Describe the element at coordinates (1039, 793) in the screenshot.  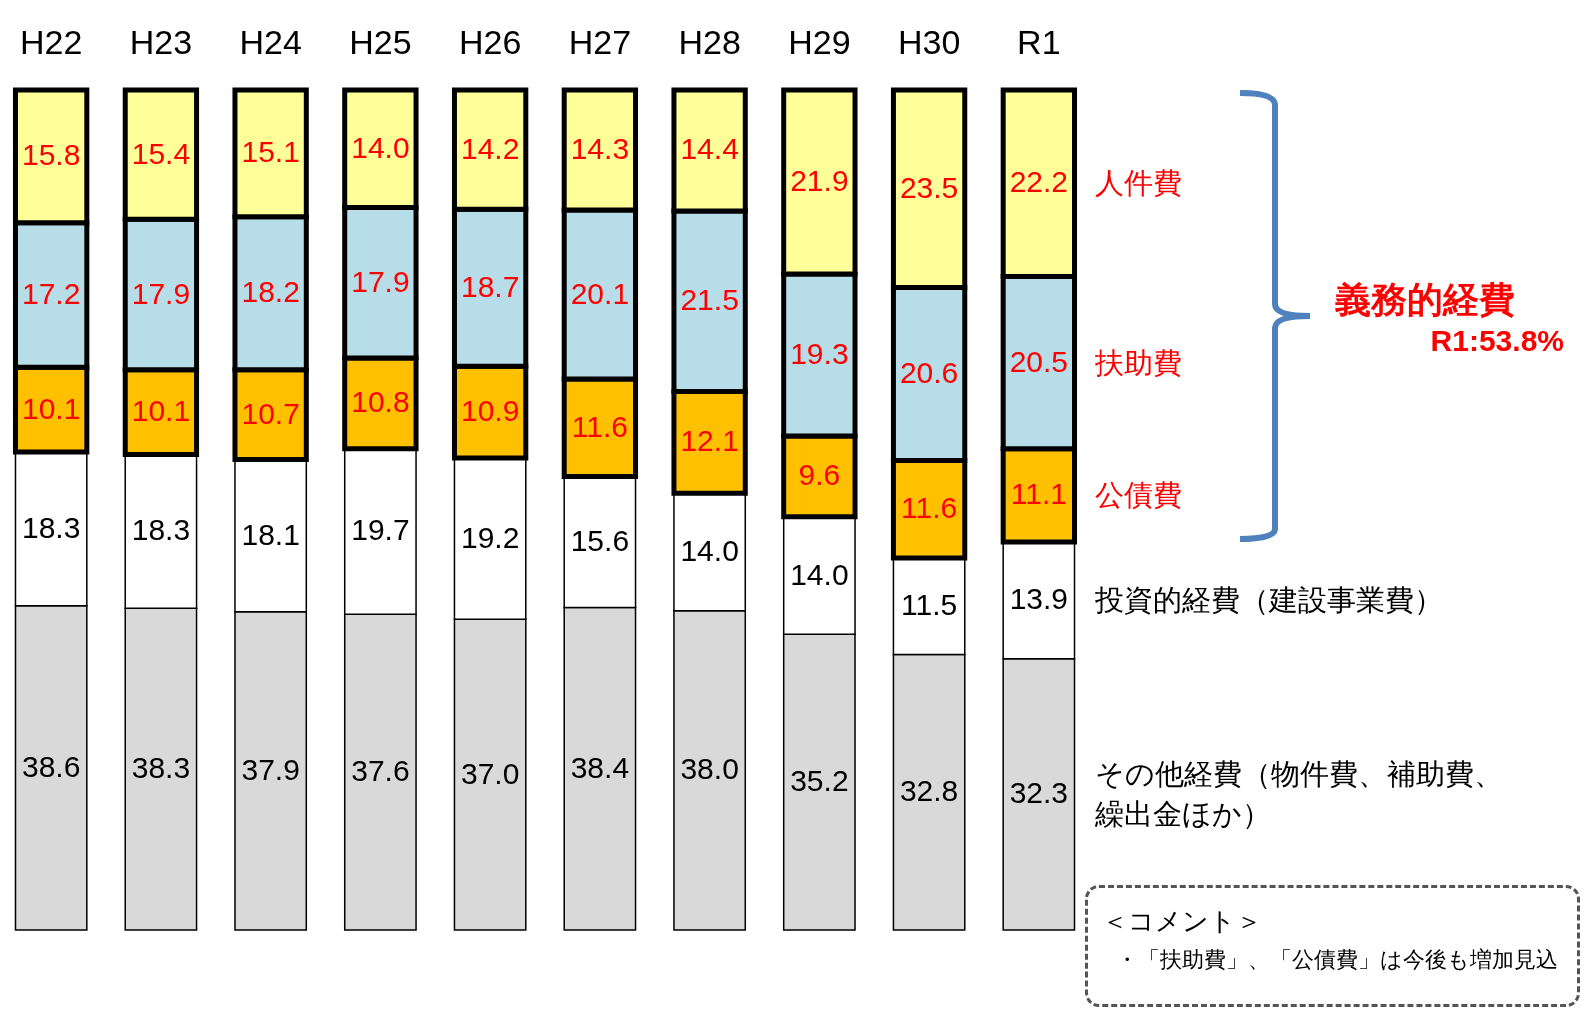
I see `data-label: 32.3` at that location.